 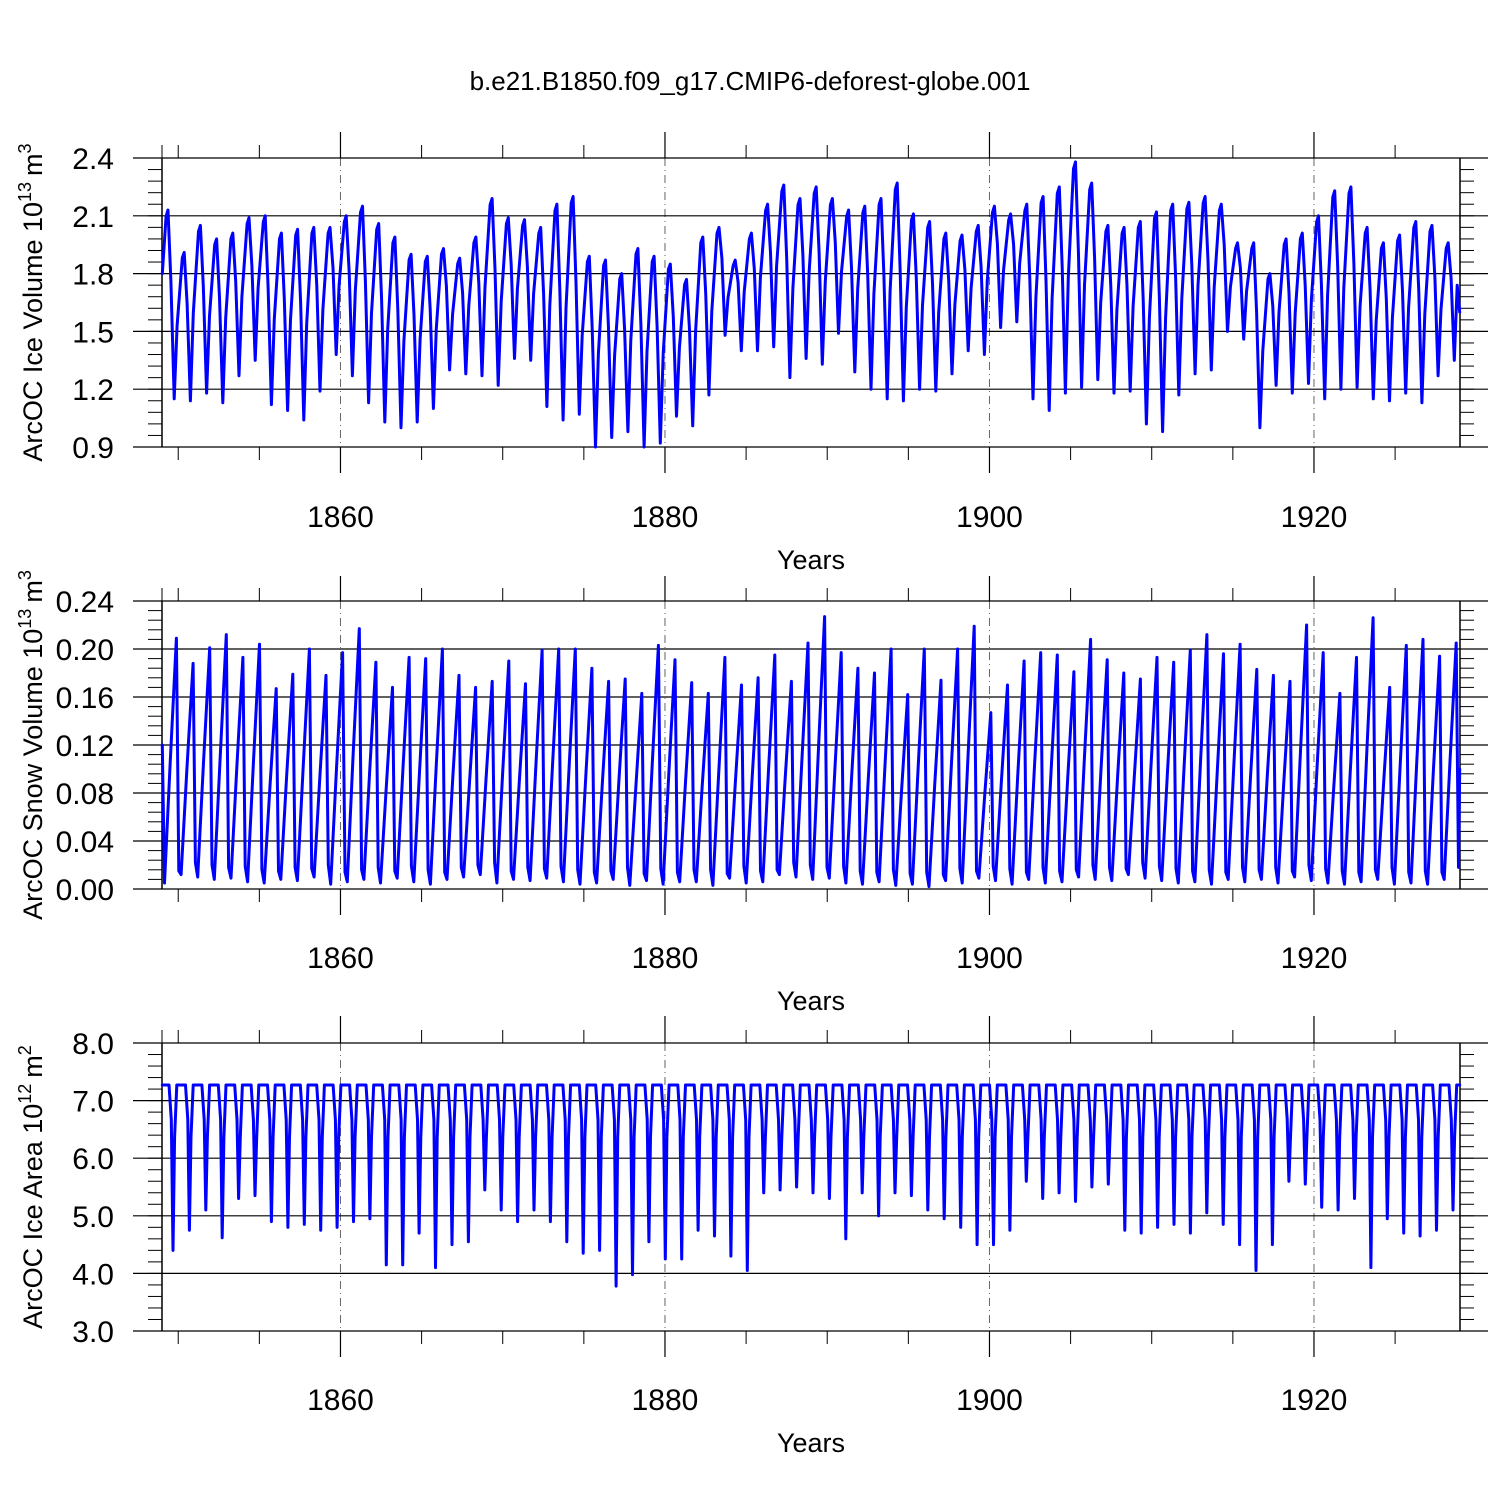 What do you see at coordinates (85, 890) in the screenshot?
I see `y-tick-label: 0.00` at bounding box center [85, 890].